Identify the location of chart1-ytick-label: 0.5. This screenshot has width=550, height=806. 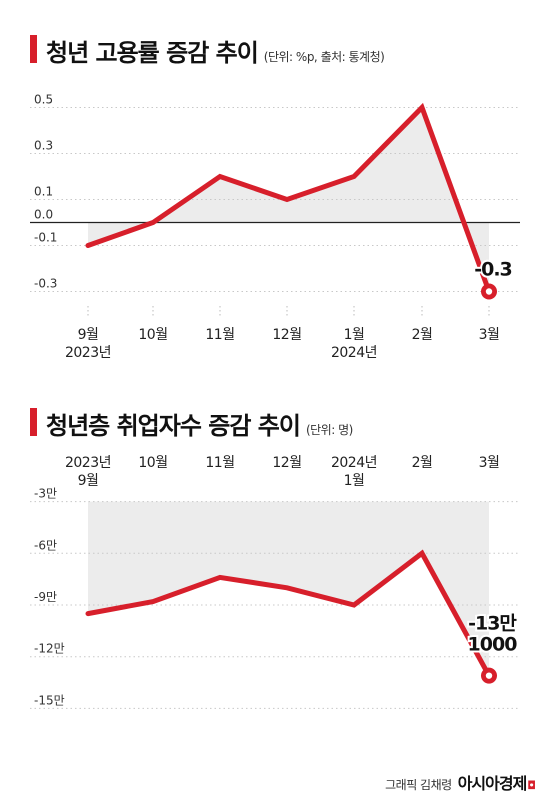
(43, 100).